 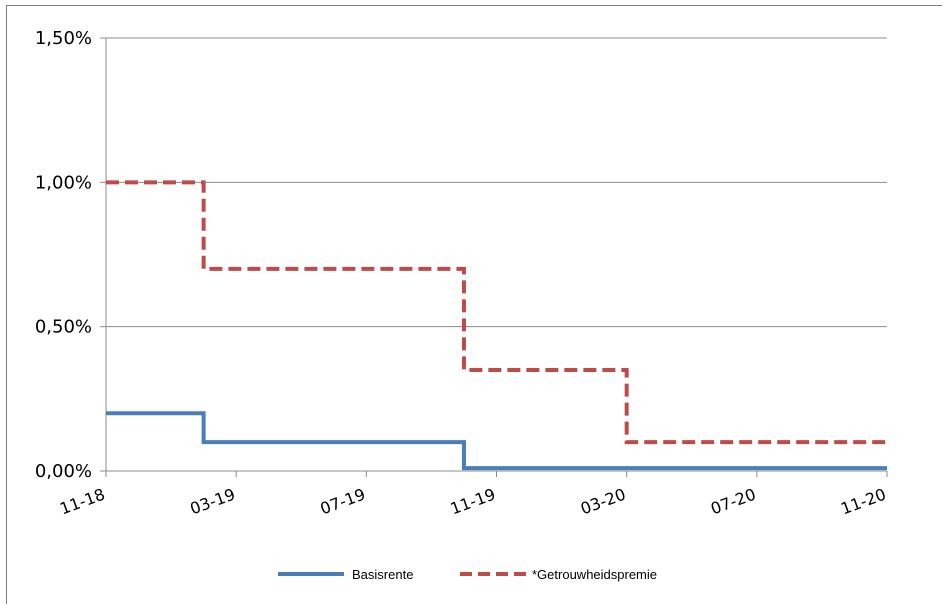 What do you see at coordinates (496, 441) in the screenshot?
I see `series-line-basisrente` at bounding box center [496, 441].